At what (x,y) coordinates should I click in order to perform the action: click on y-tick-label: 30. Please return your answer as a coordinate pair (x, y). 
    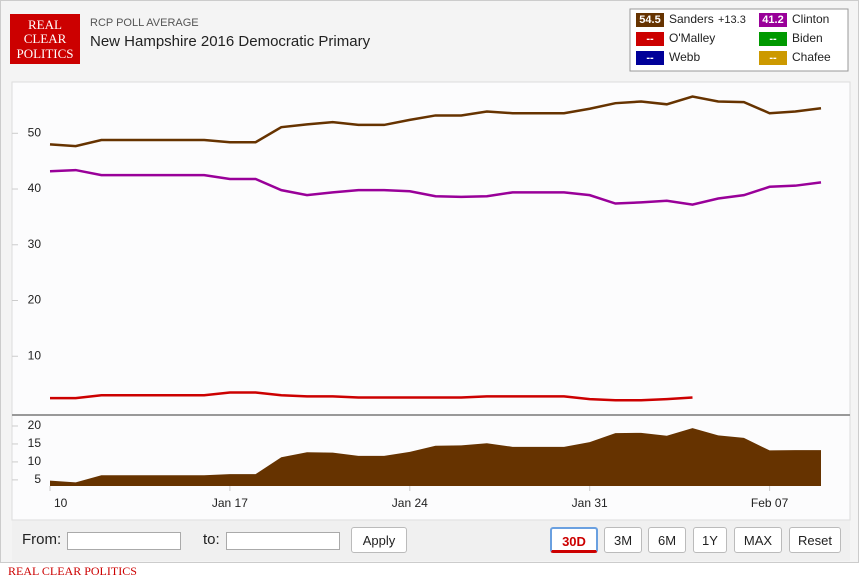
    Looking at the image, I should click on (35, 244).